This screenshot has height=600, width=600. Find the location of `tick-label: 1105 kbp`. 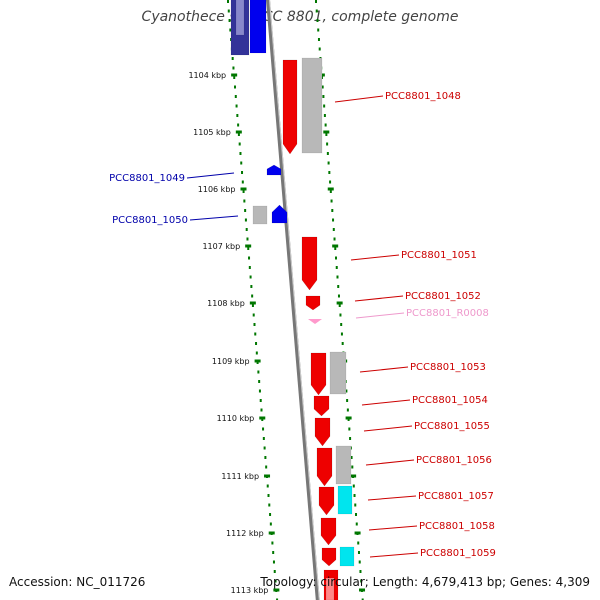

tick-label: 1105 kbp is located at coordinates (212, 132).